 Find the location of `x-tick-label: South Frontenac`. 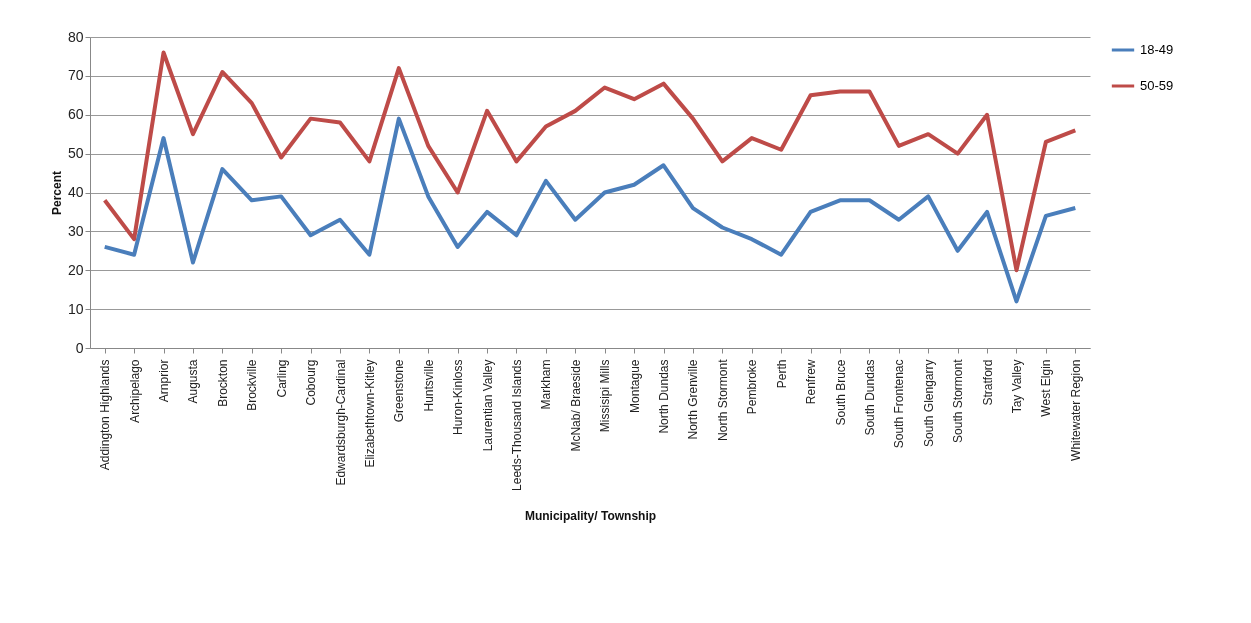

x-tick-label: South Frontenac is located at coordinates (899, 404).